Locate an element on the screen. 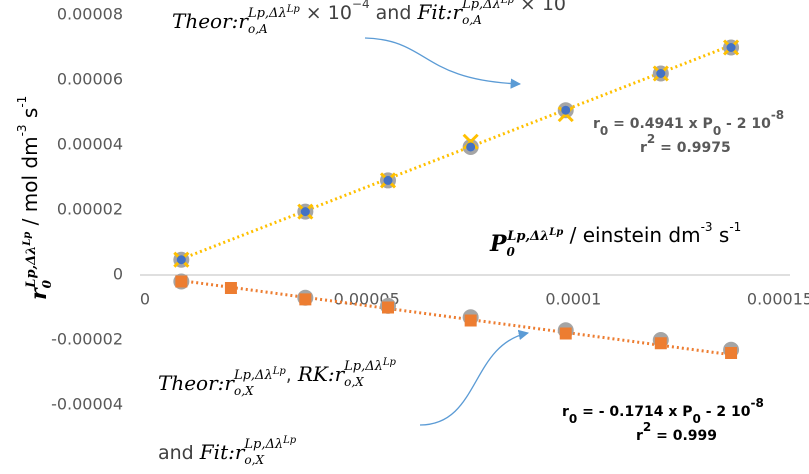  trendline is located at coordinates (456, 318).